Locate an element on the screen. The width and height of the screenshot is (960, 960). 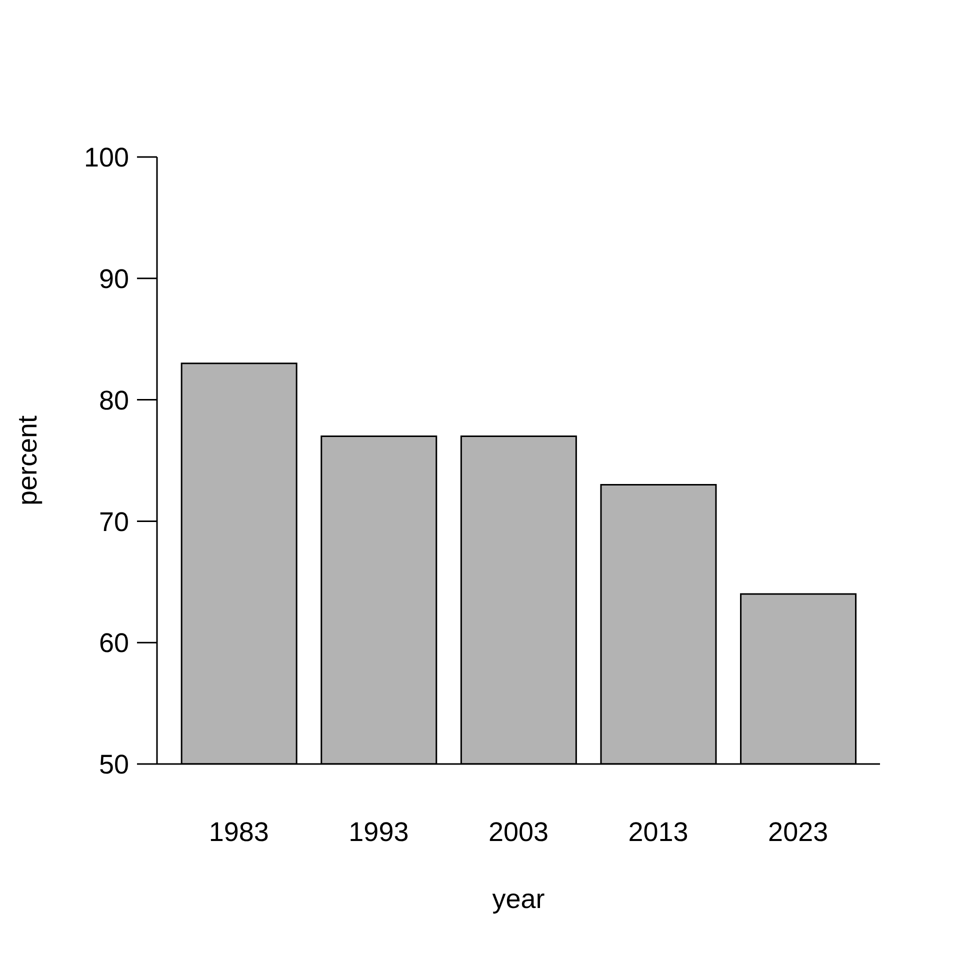
y-axis-title: percent is located at coordinates (27, 460).